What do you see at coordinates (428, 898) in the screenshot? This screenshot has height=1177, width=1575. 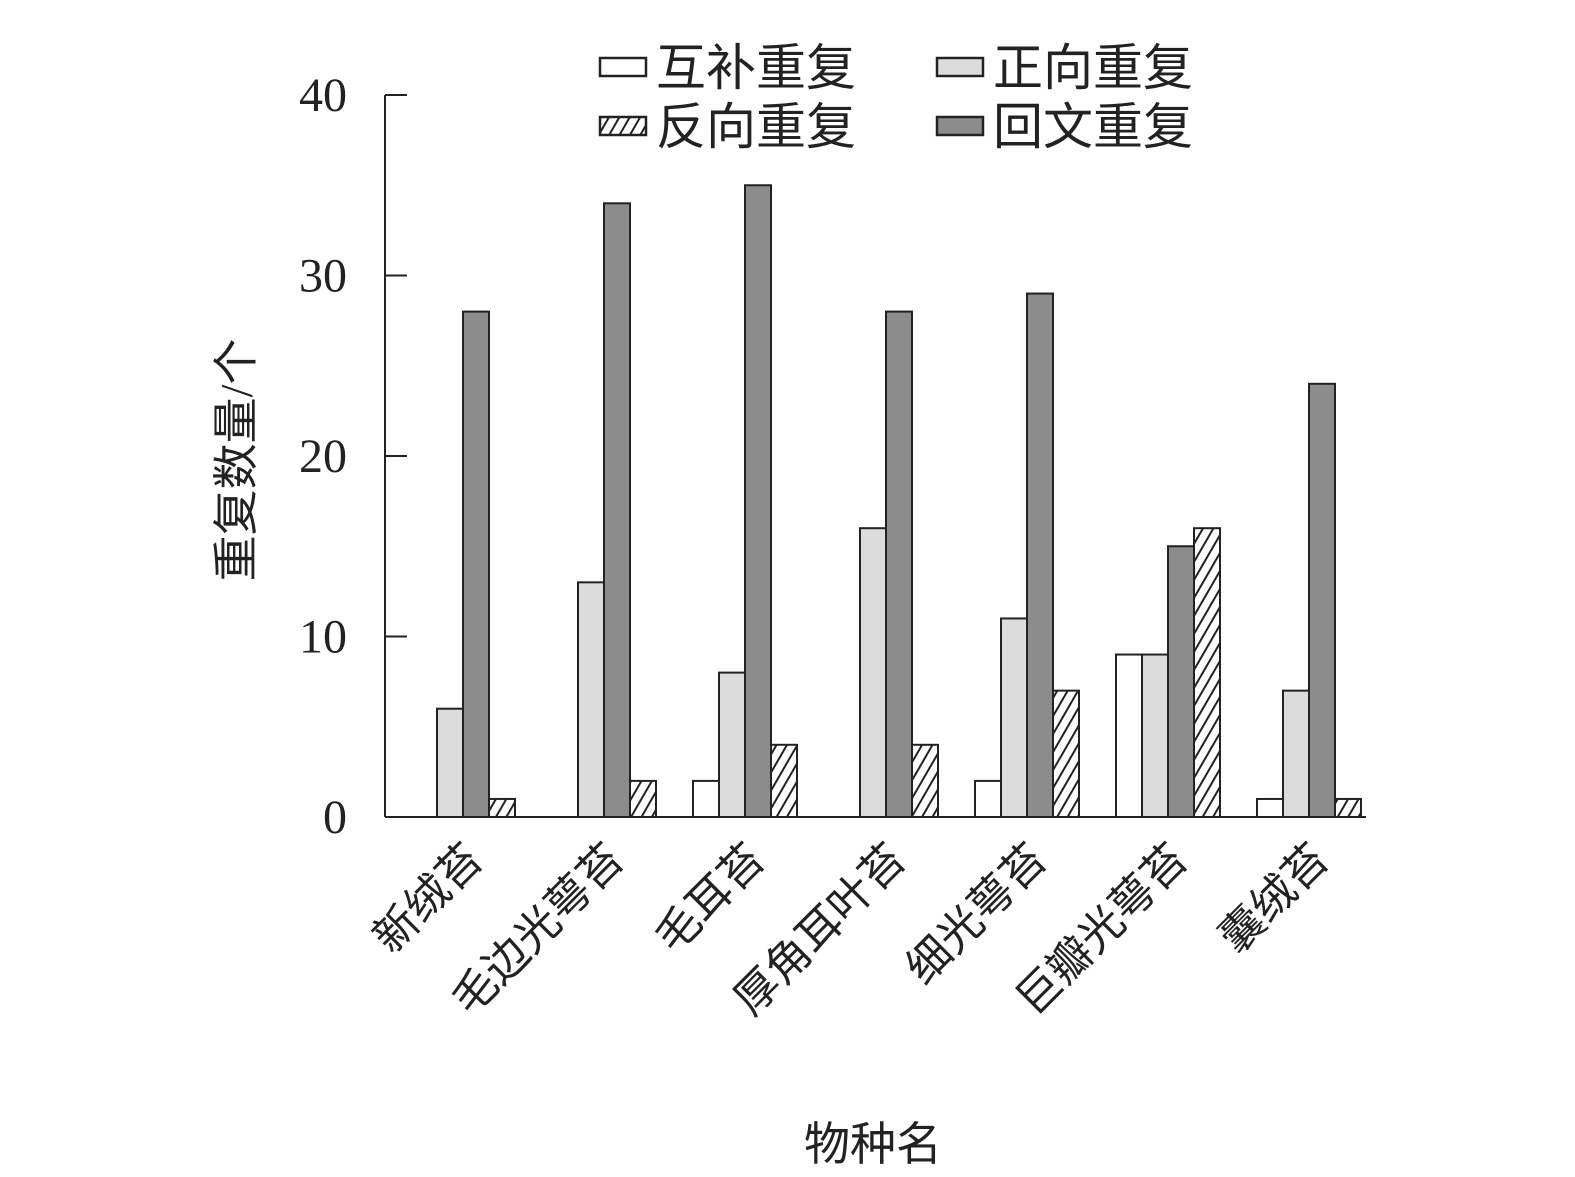 I see `x-tick-label: 新绒苔` at bounding box center [428, 898].